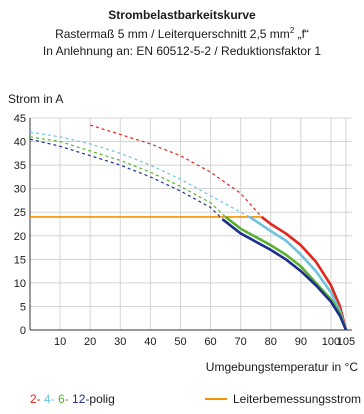 This screenshot has height=414, width=364. What do you see at coordinates (150, 342) in the screenshot?
I see `x-tick-label-40: 40` at bounding box center [150, 342].